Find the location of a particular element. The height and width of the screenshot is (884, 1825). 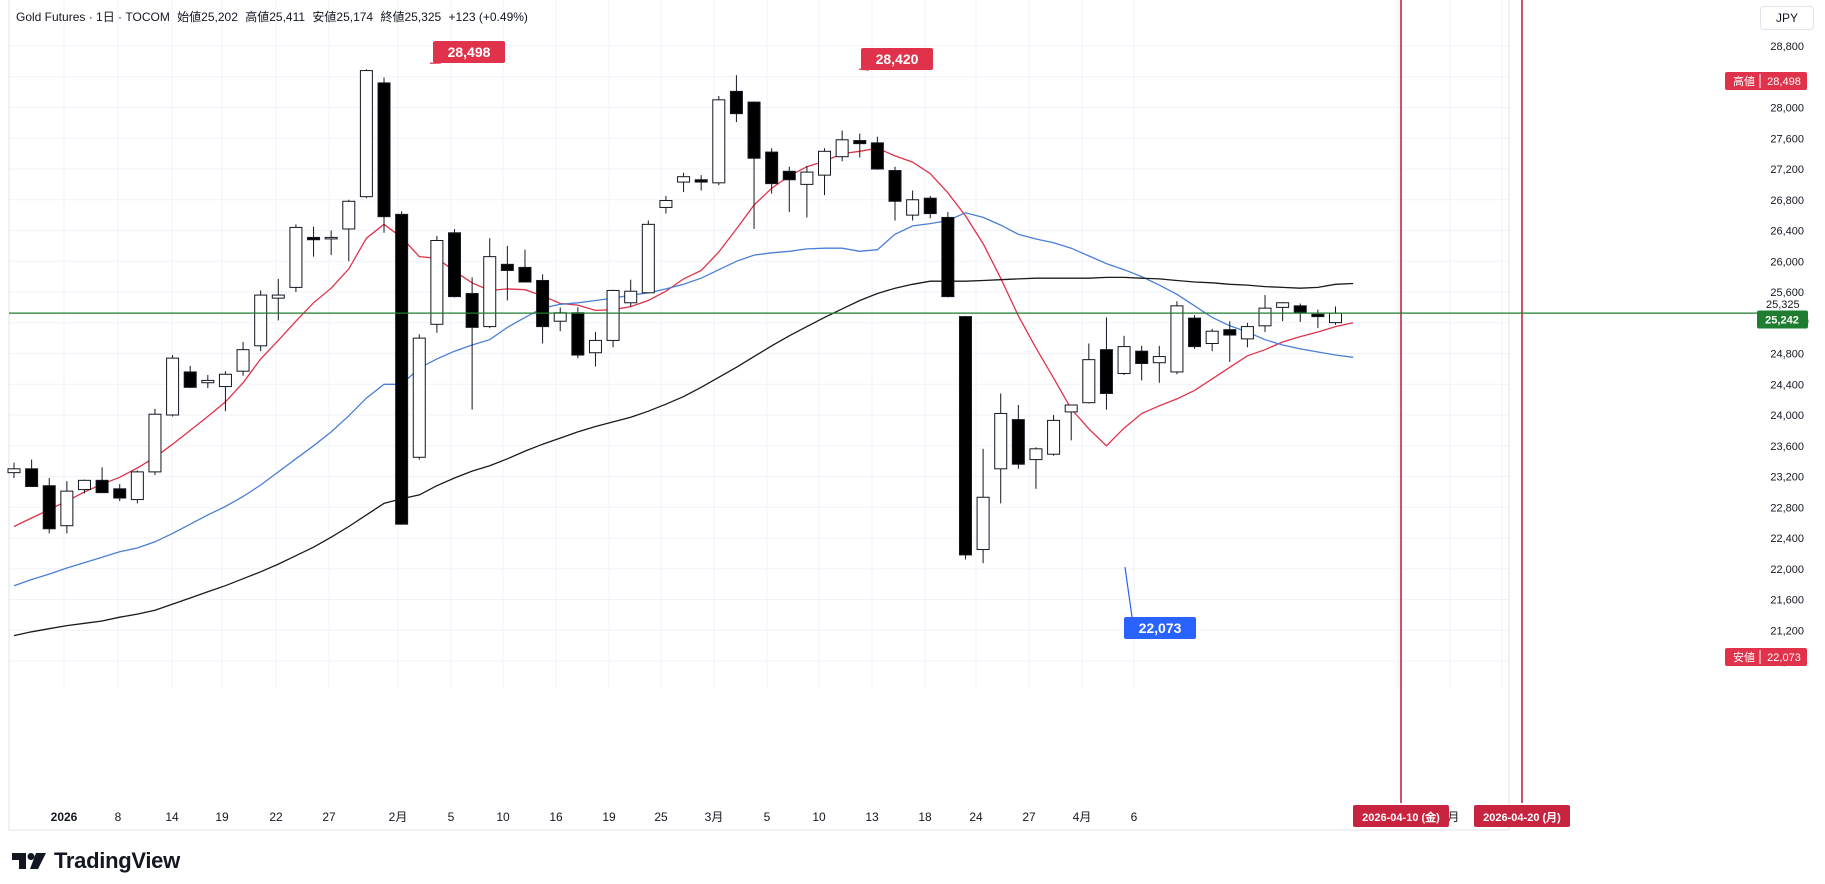

close-value: 25,325 is located at coordinates (423, 17).